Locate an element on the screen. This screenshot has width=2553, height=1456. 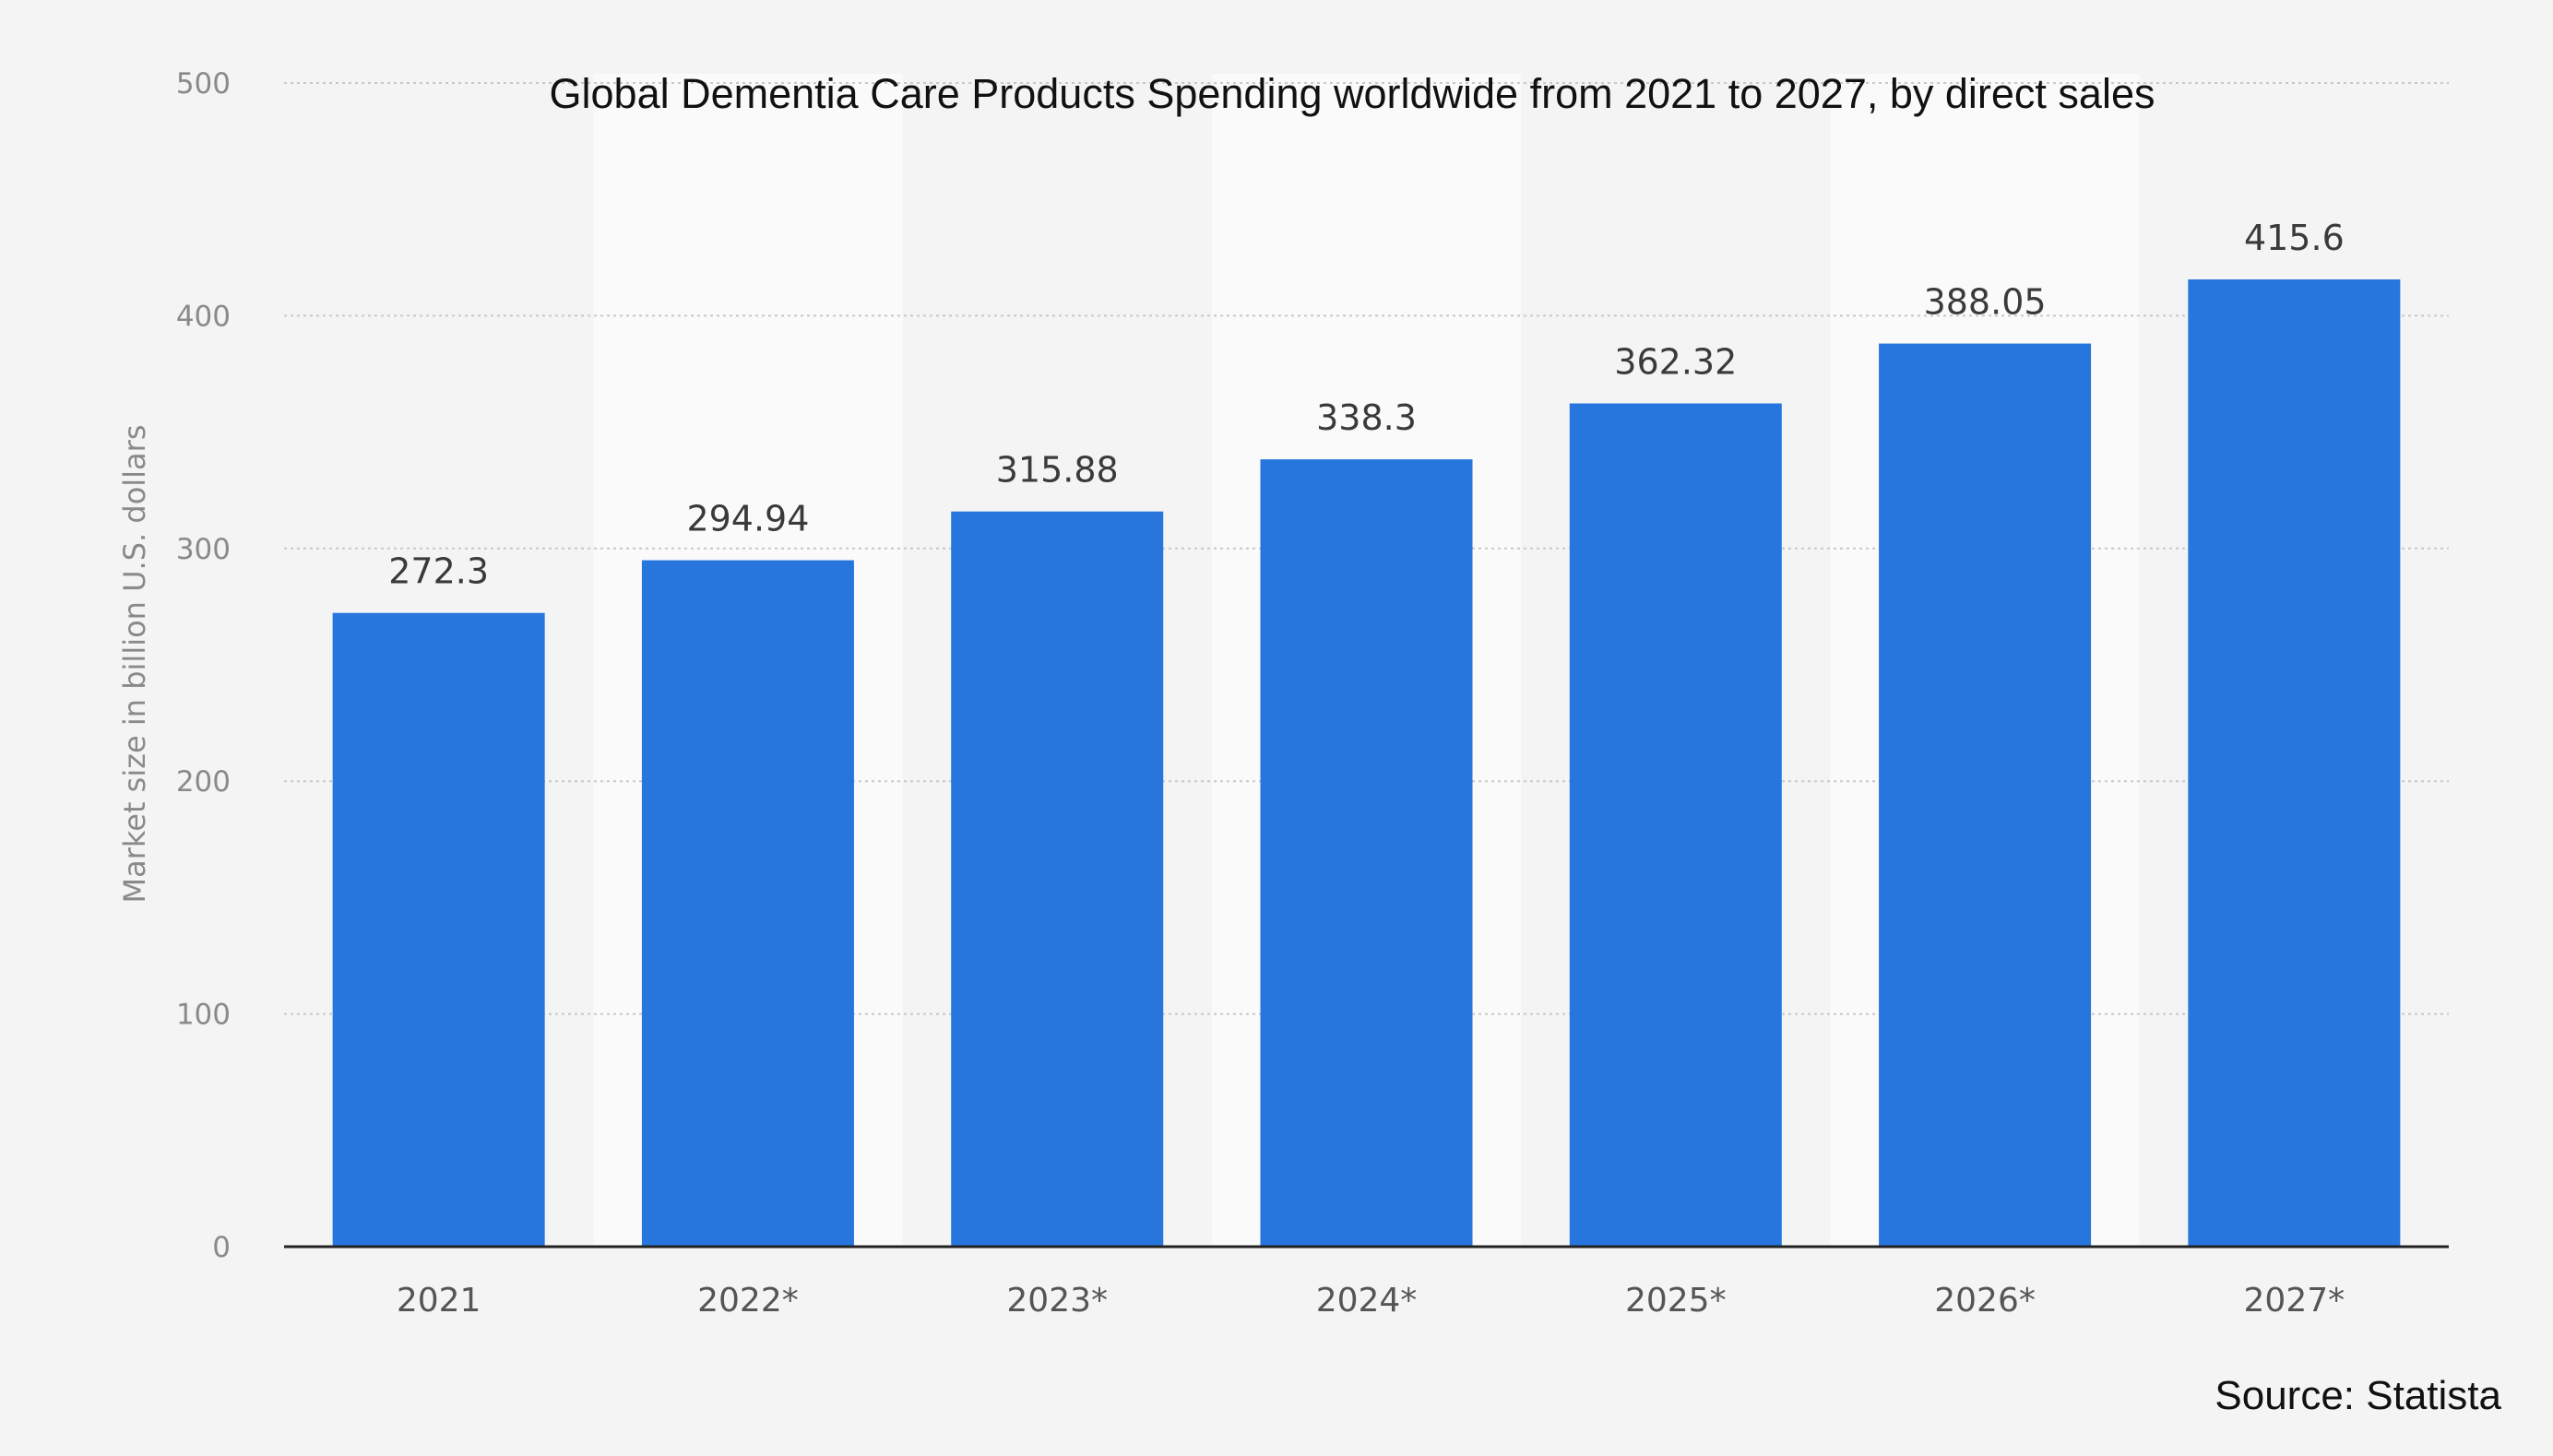
y-axis-ticks: 0 100 200 300 400 500 is located at coordinates (204, 665).